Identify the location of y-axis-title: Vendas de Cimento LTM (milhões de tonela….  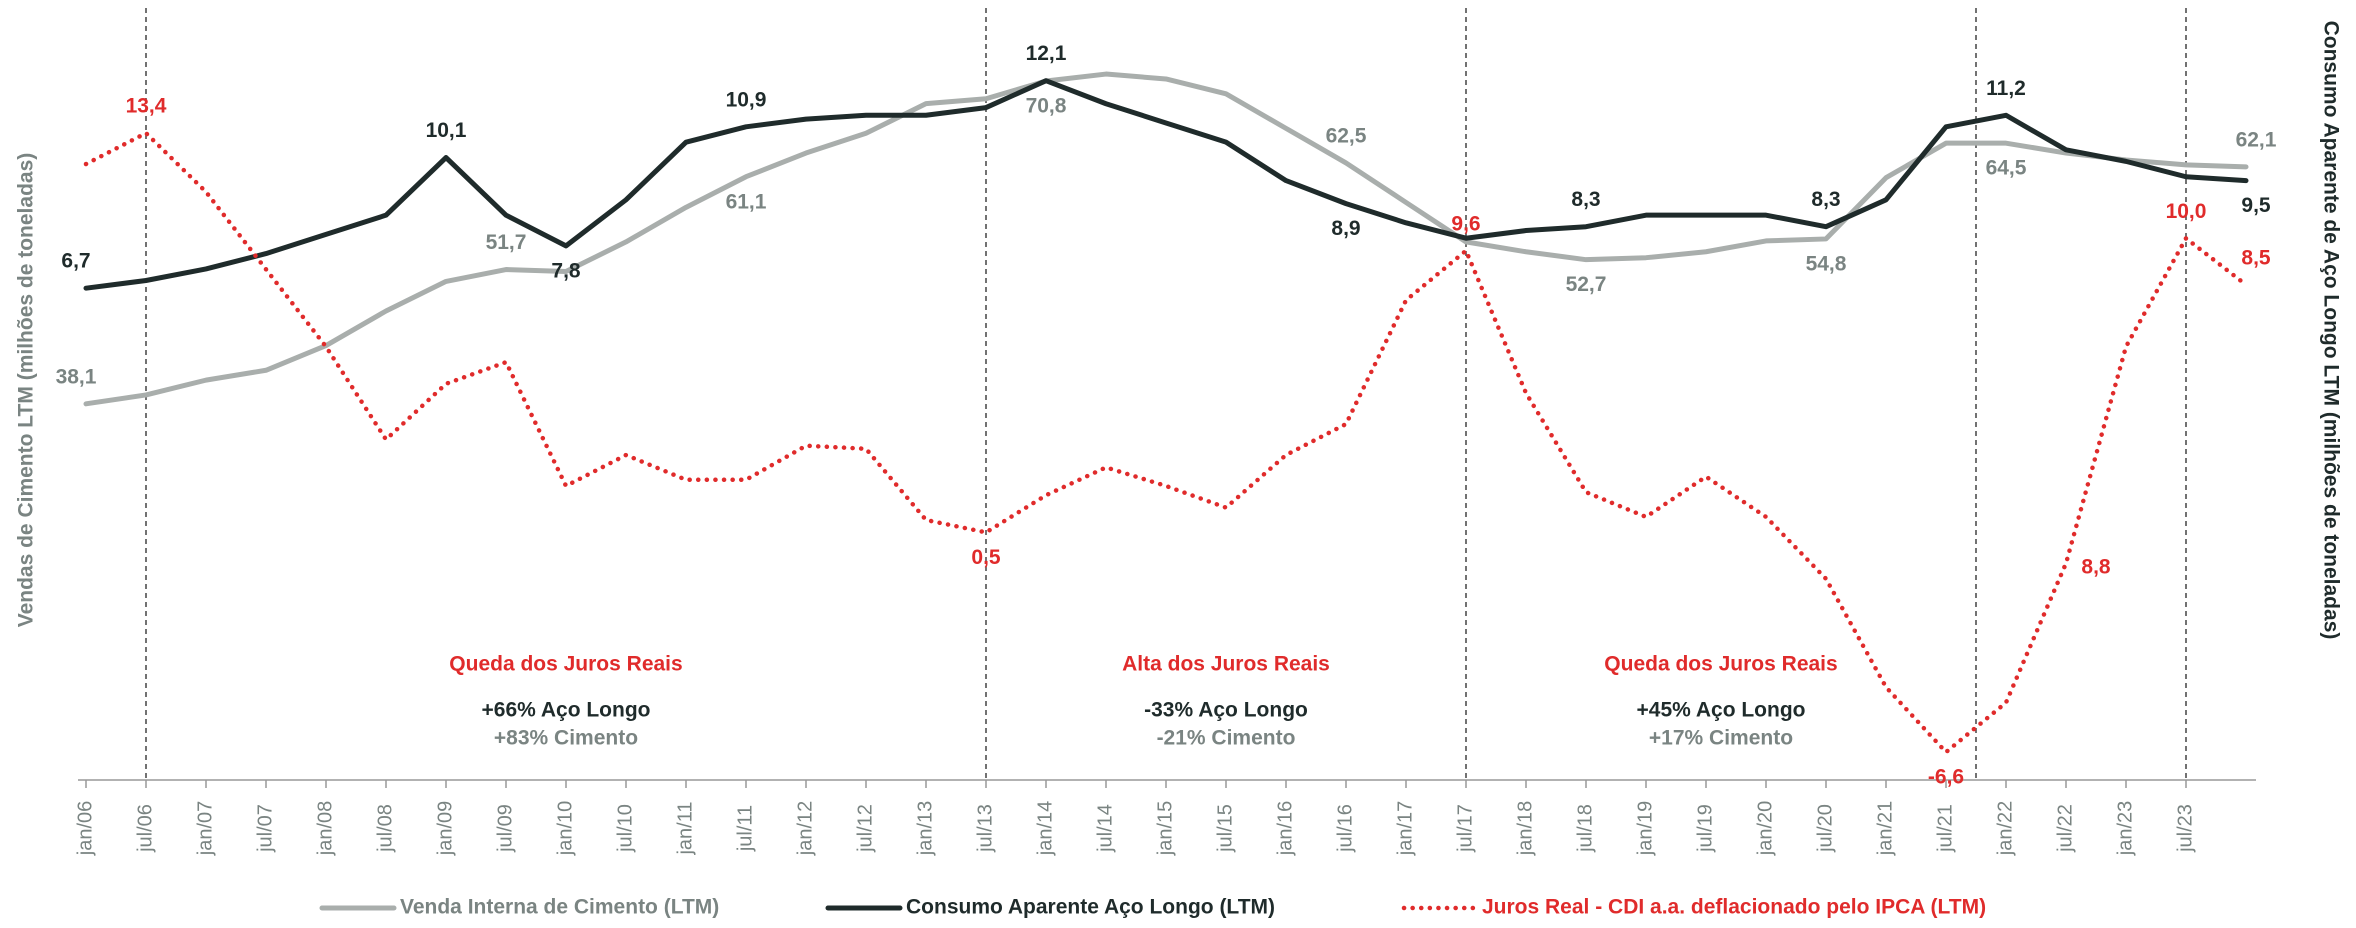
(26, 390).